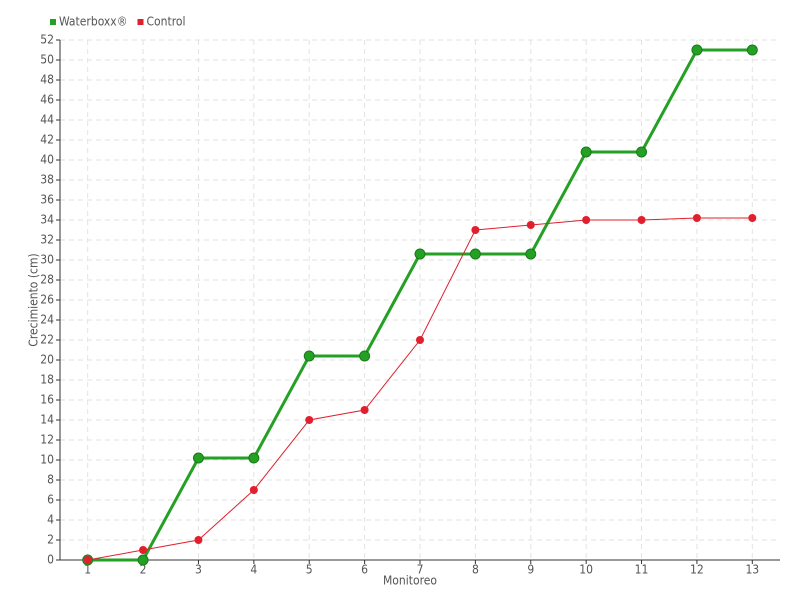 The image size is (800, 600). What do you see at coordinates (47, 40) in the screenshot?
I see `y-tick-label: 52` at bounding box center [47, 40].